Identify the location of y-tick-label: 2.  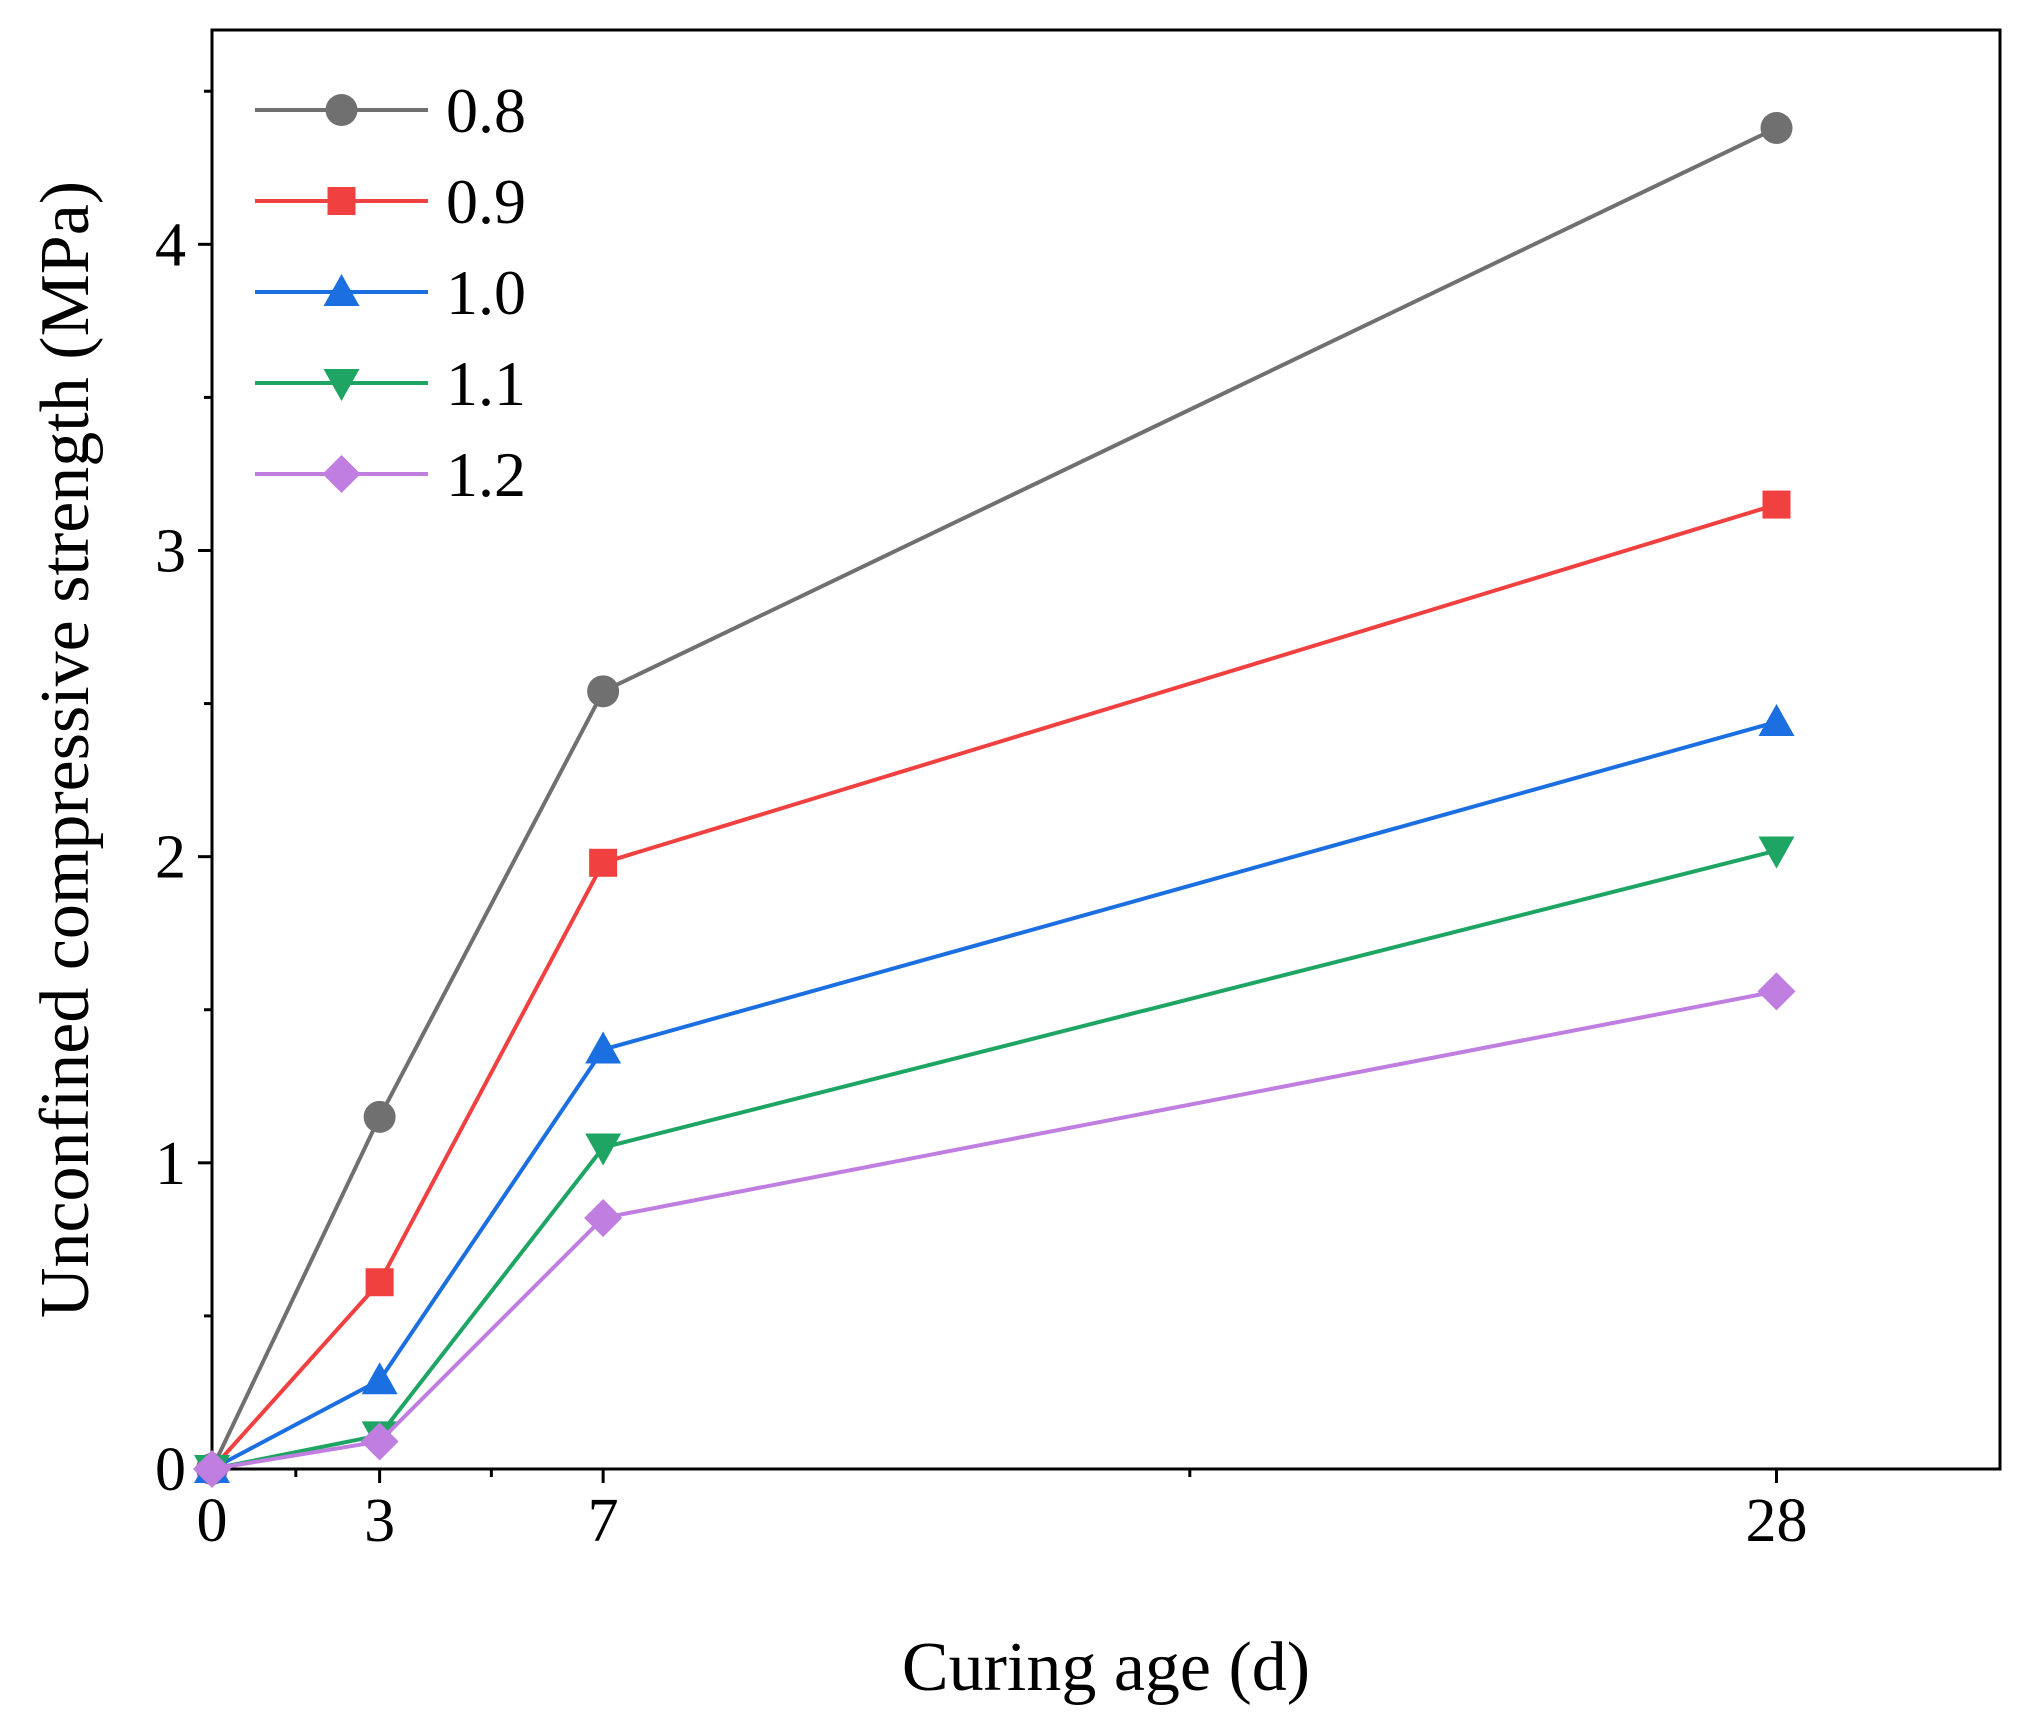
(170, 858).